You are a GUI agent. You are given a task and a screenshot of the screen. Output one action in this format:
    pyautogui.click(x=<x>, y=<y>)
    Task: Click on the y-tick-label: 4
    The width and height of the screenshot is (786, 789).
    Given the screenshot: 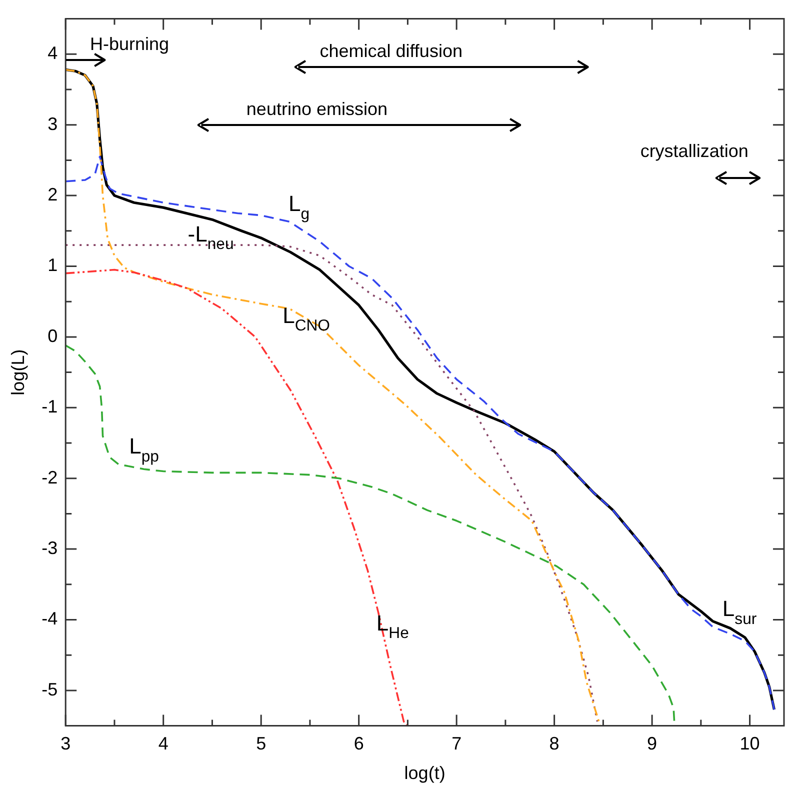 What is the action you would take?
    pyautogui.click(x=53, y=53)
    